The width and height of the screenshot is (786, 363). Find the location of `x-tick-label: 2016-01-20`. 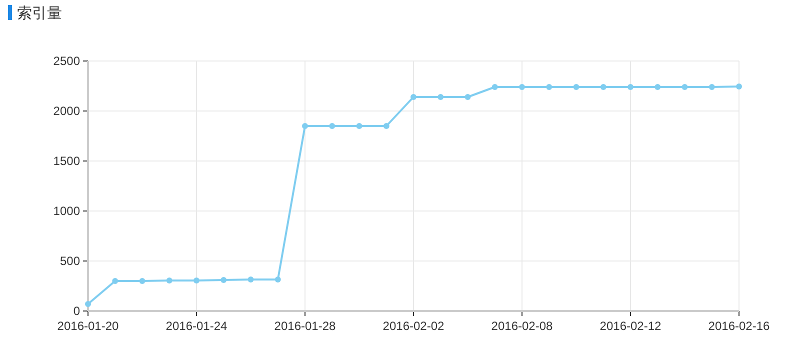

x-tick-label: 2016-01-20 is located at coordinates (88, 326).